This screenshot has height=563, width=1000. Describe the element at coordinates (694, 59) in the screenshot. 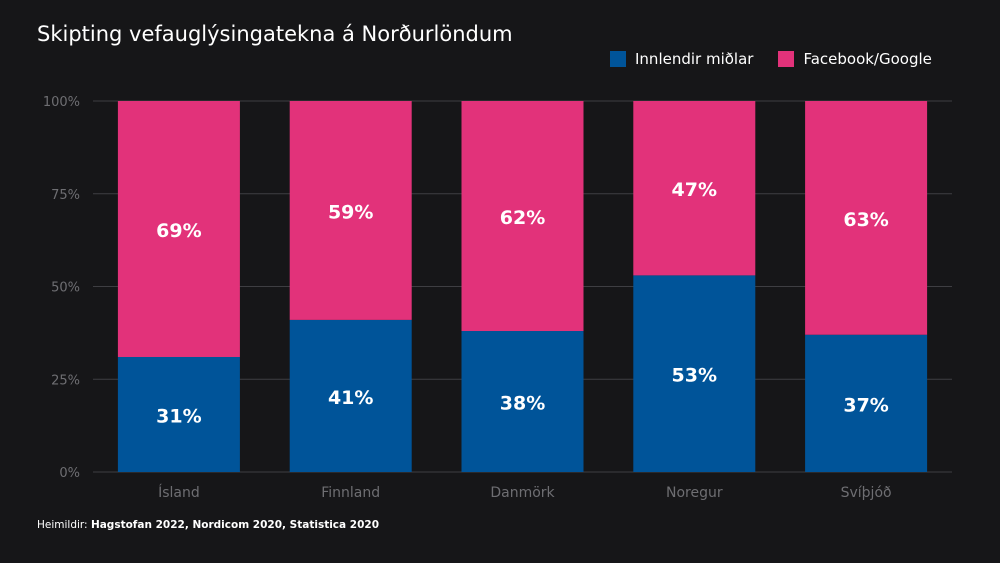

I see `legend-label-domestic: Innlendir miðlar` at that location.